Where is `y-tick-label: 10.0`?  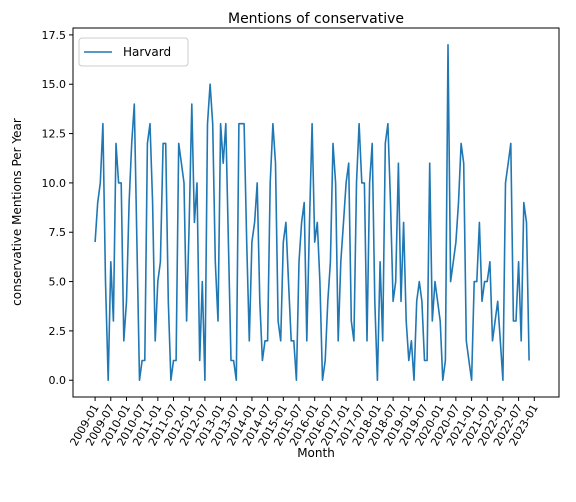 y-tick-label: 10.0 is located at coordinates (54, 183).